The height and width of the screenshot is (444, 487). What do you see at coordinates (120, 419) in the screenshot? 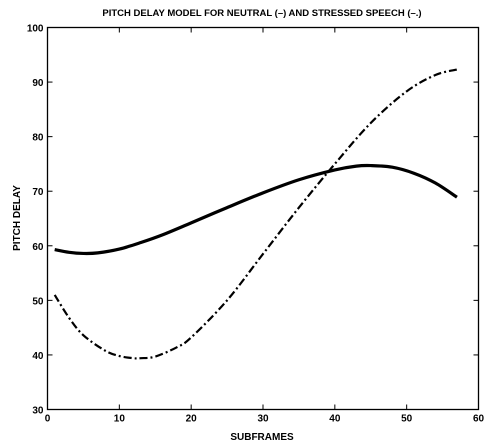
I see `x-tick-label: 10` at bounding box center [120, 419].